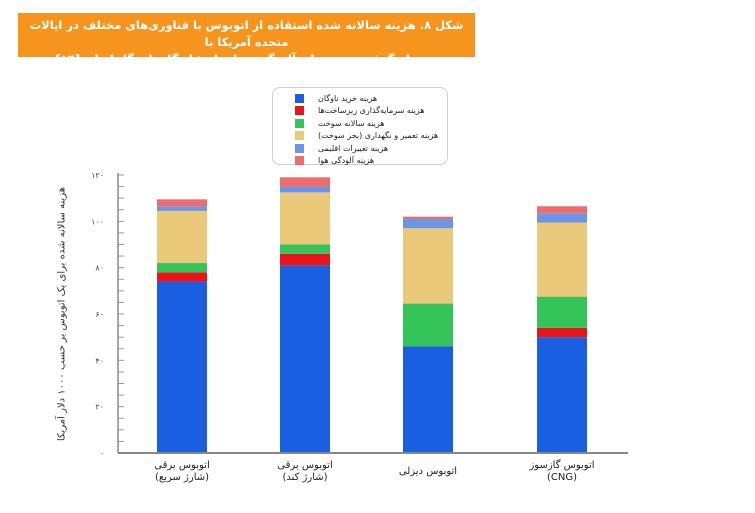  Describe the element at coordinates (97, 175) in the screenshot. I see `y-tick-label: ۱۲۰` at that location.